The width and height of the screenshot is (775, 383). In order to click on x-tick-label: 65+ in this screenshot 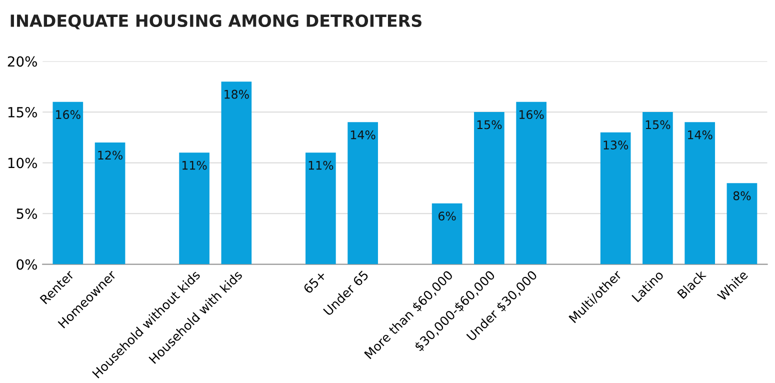, I will do `click(314, 282)`.